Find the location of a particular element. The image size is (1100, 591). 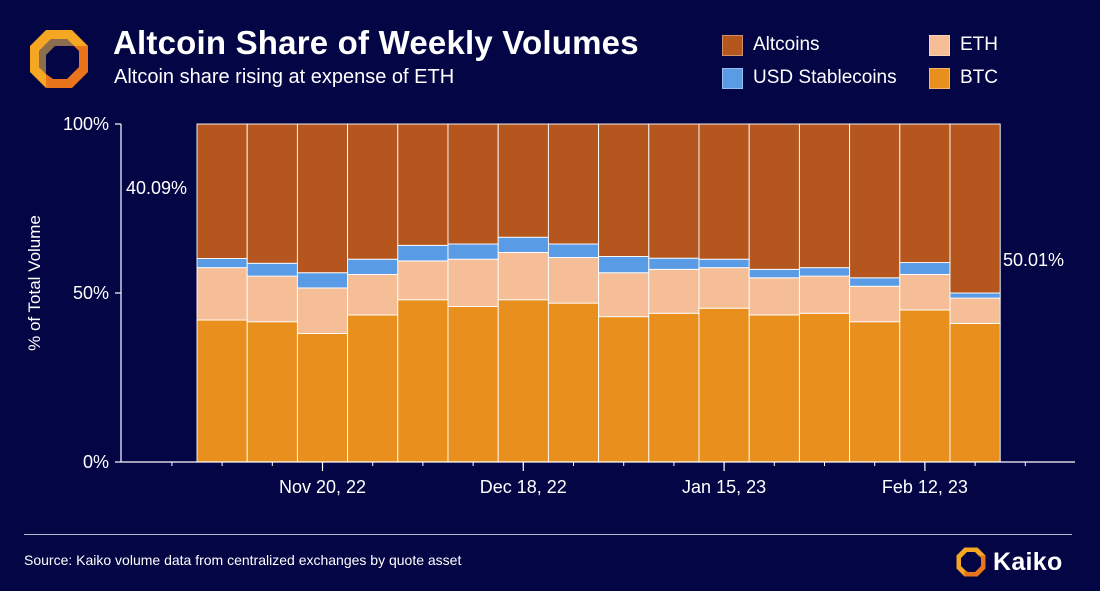

legend-item-btc: BTC is located at coordinates (963, 78).